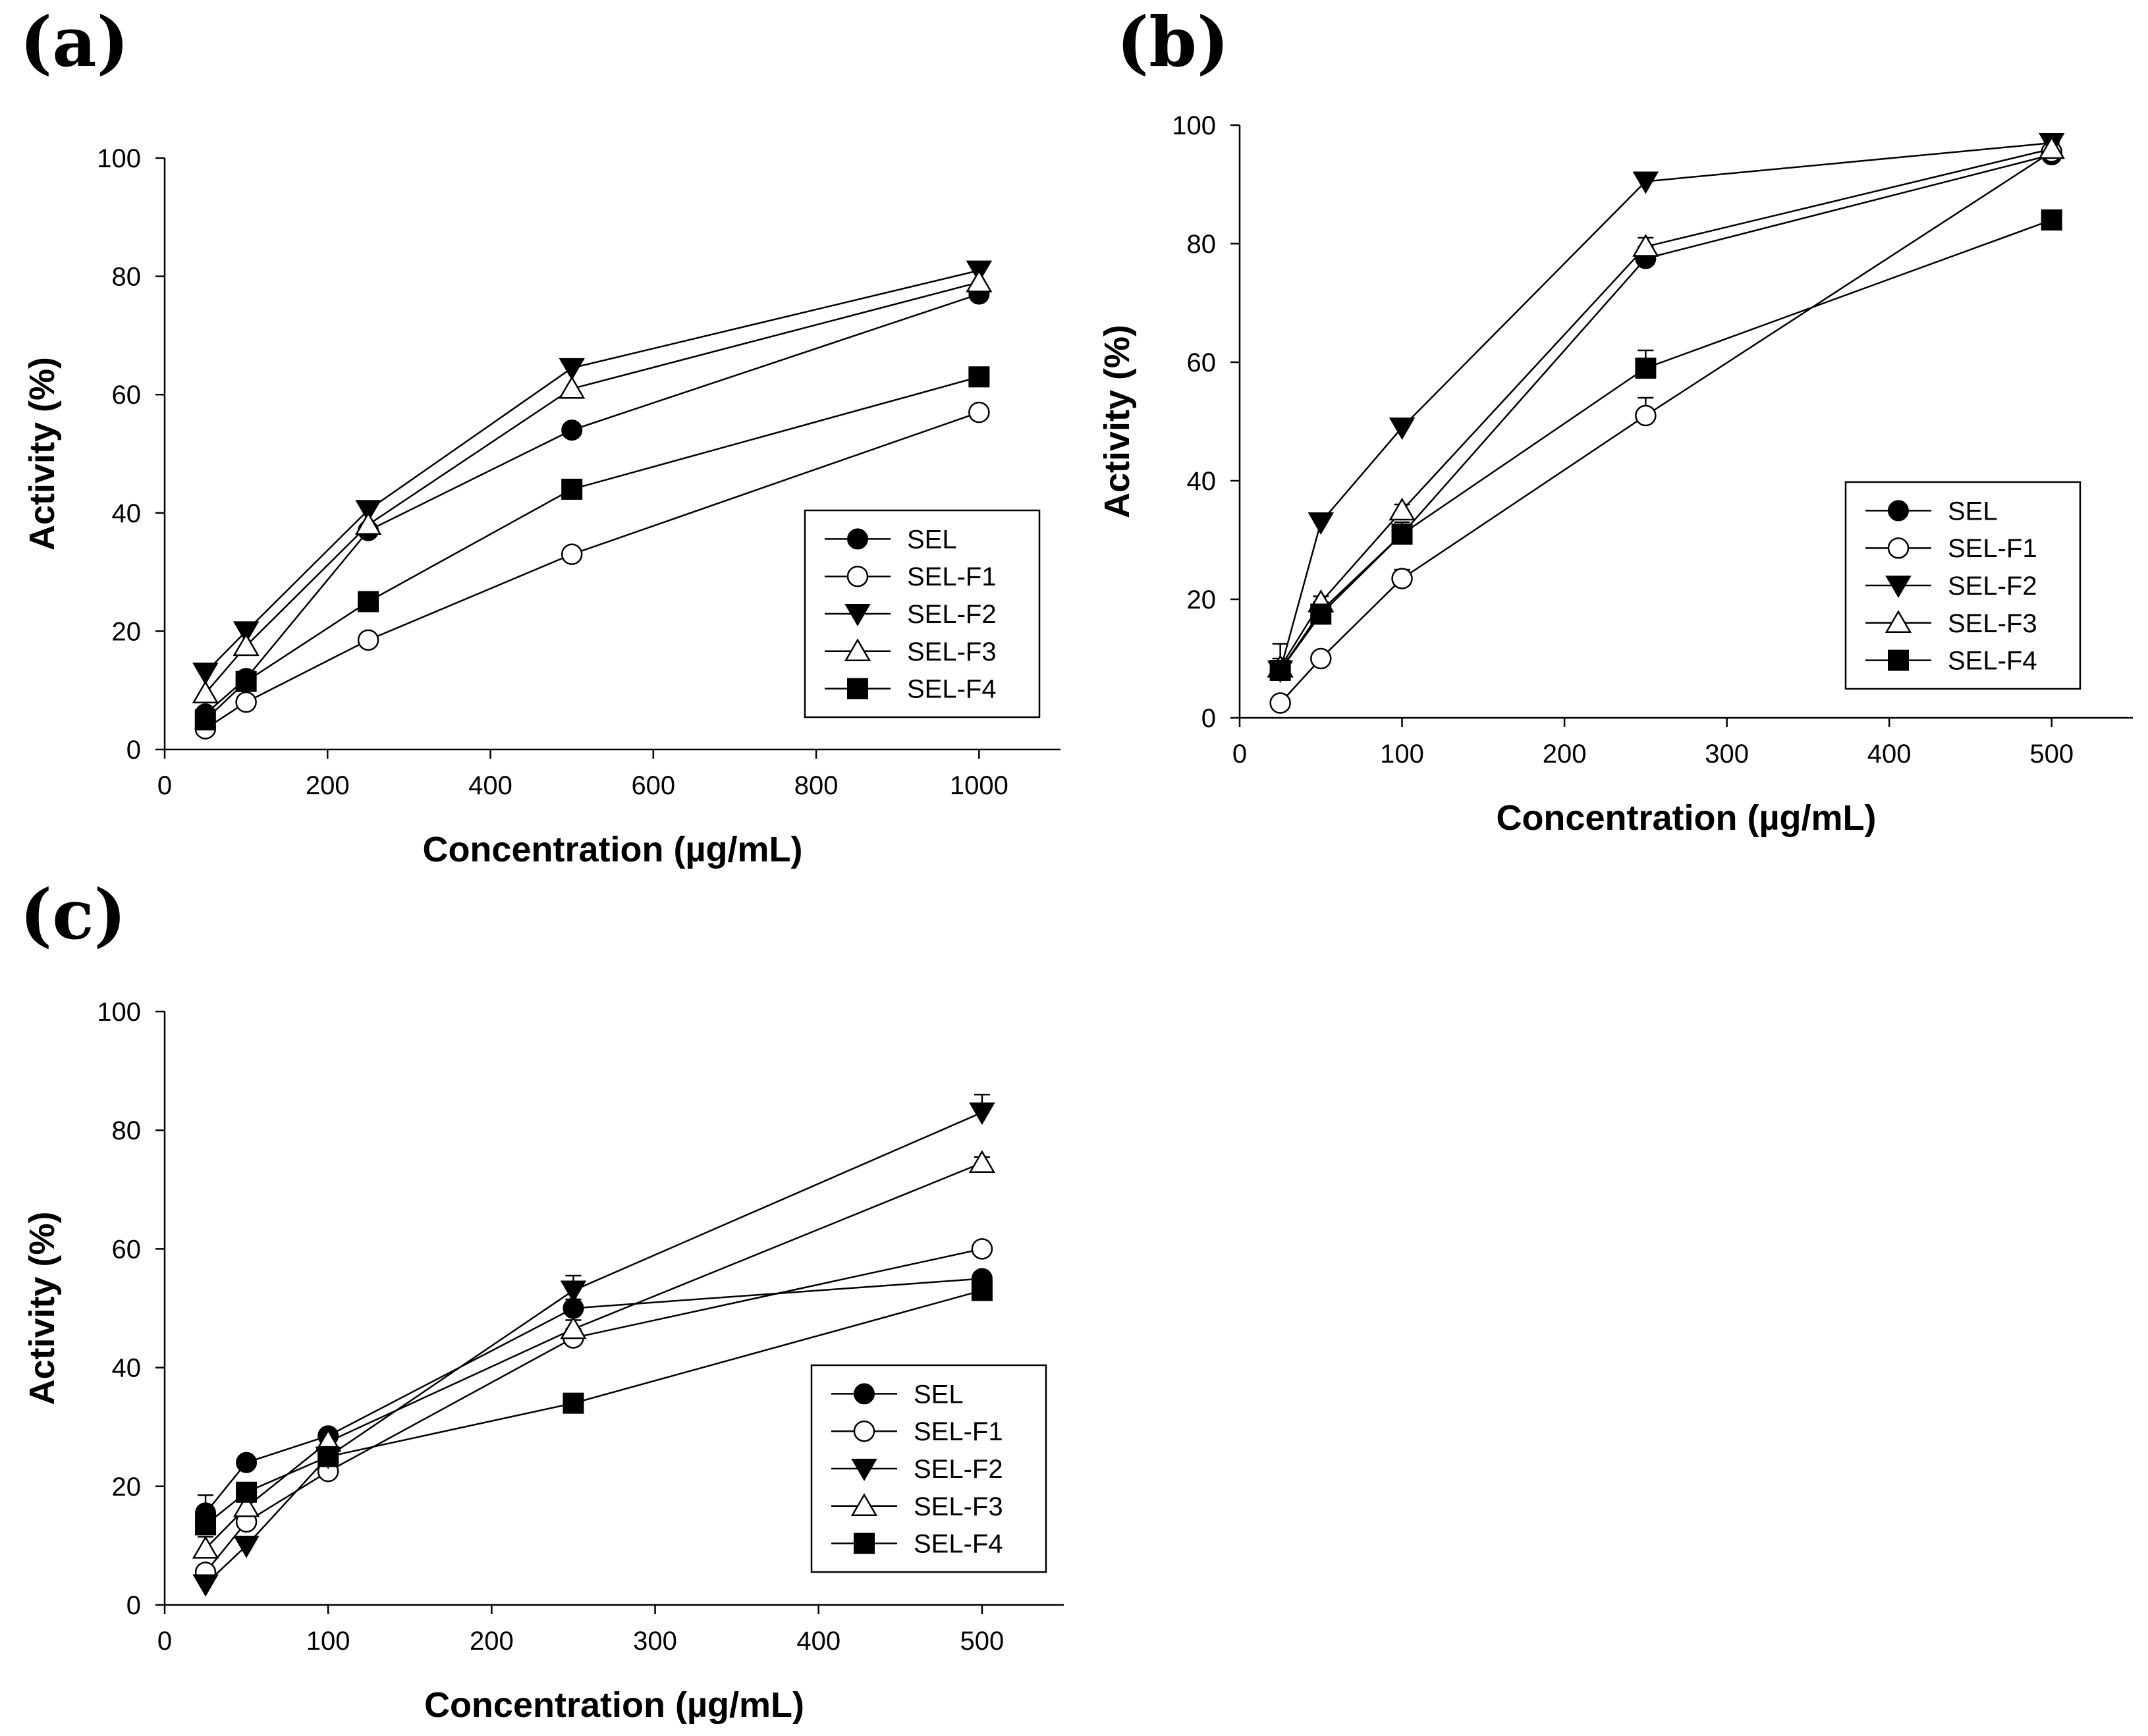  I want to click on legend-marker-sel-f1, so click(864, 1431).